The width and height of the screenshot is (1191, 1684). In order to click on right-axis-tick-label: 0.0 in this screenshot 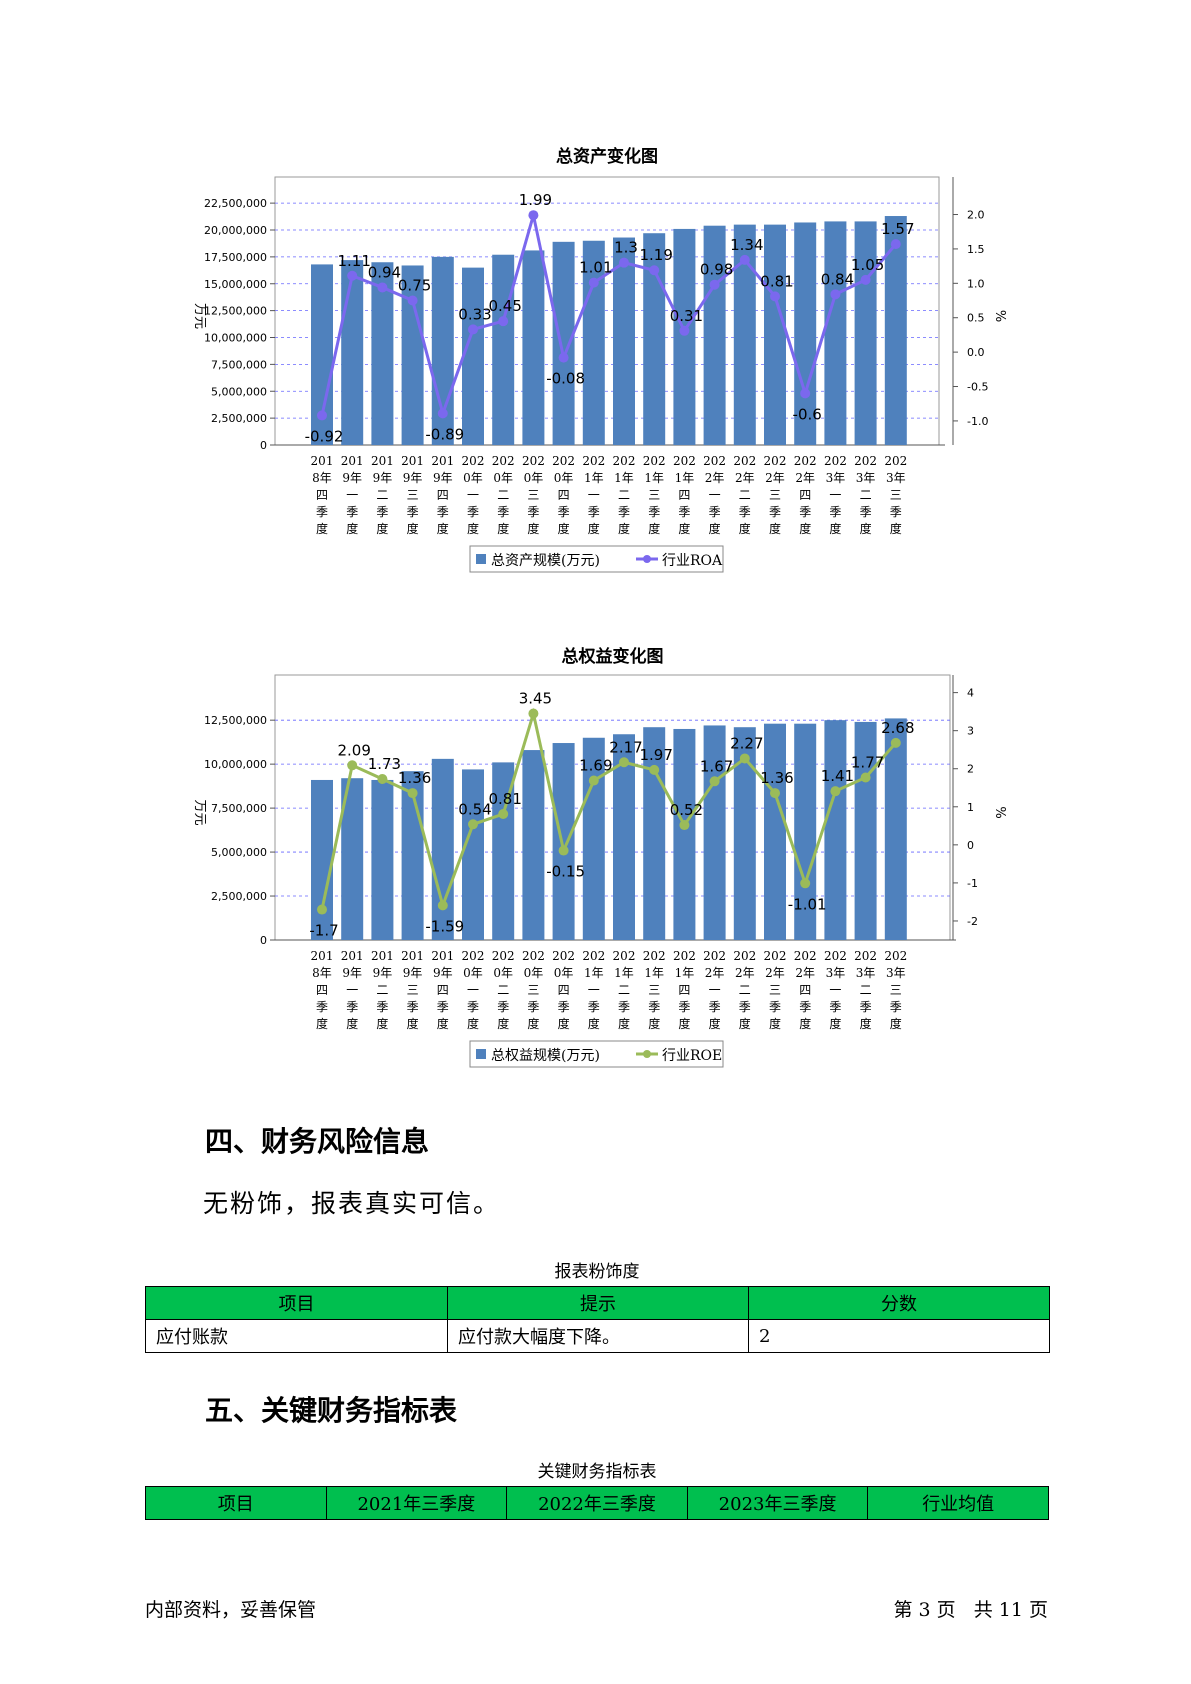, I will do `click(976, 352)`.